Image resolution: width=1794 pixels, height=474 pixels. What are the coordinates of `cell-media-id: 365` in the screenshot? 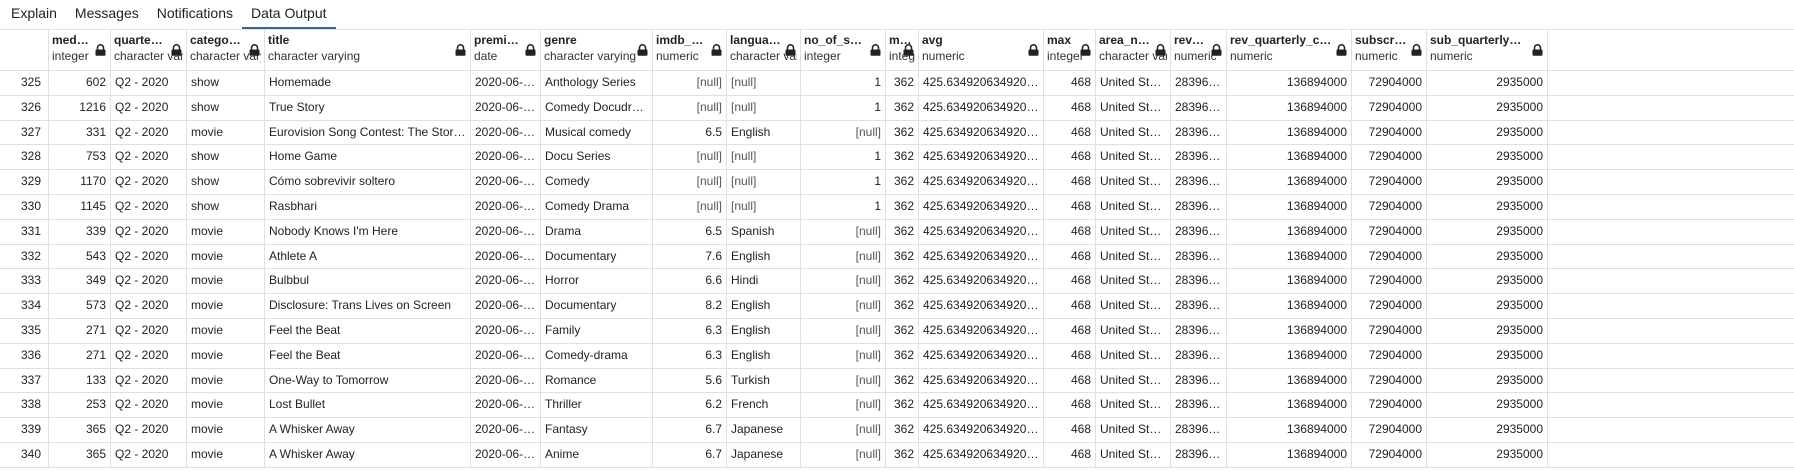 It's located at (80, 454).